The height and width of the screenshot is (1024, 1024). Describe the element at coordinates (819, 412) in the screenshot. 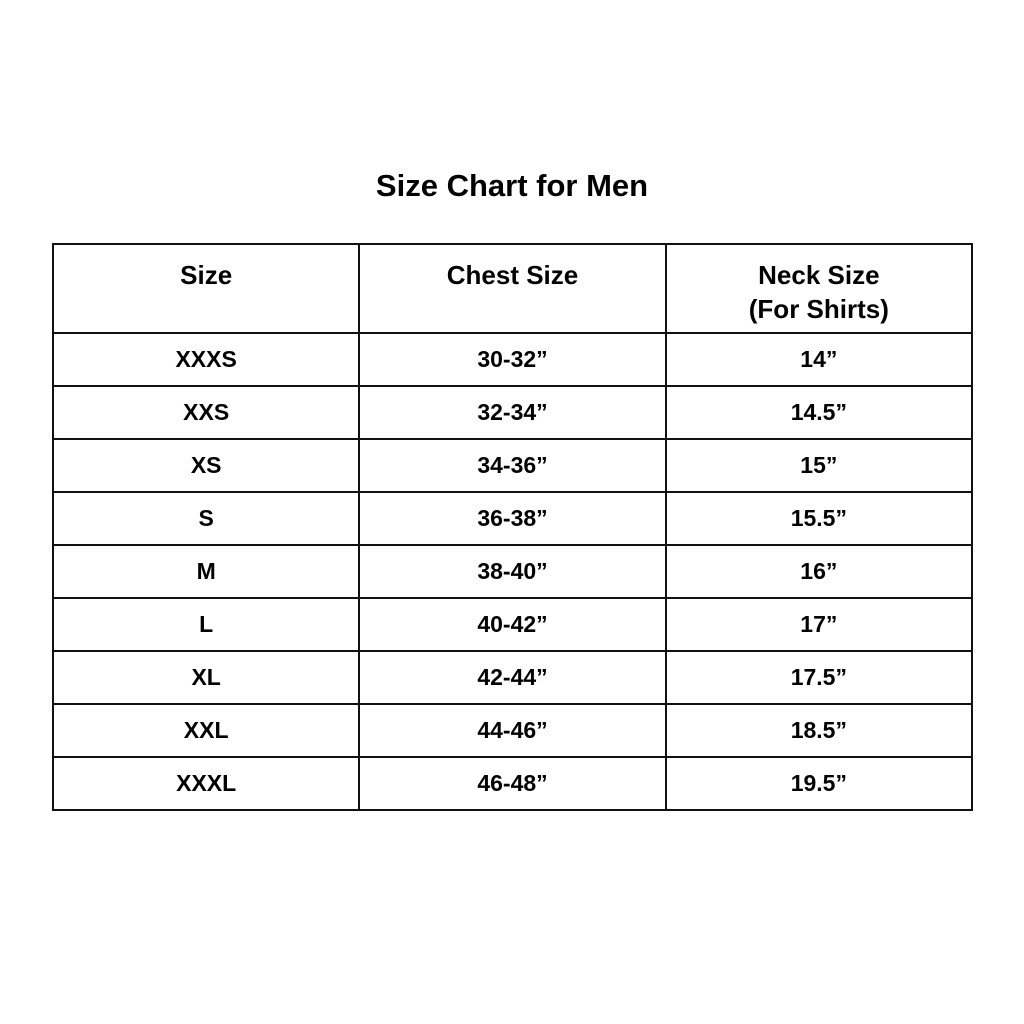

I see `cell-neck: 14.5”` at that location.